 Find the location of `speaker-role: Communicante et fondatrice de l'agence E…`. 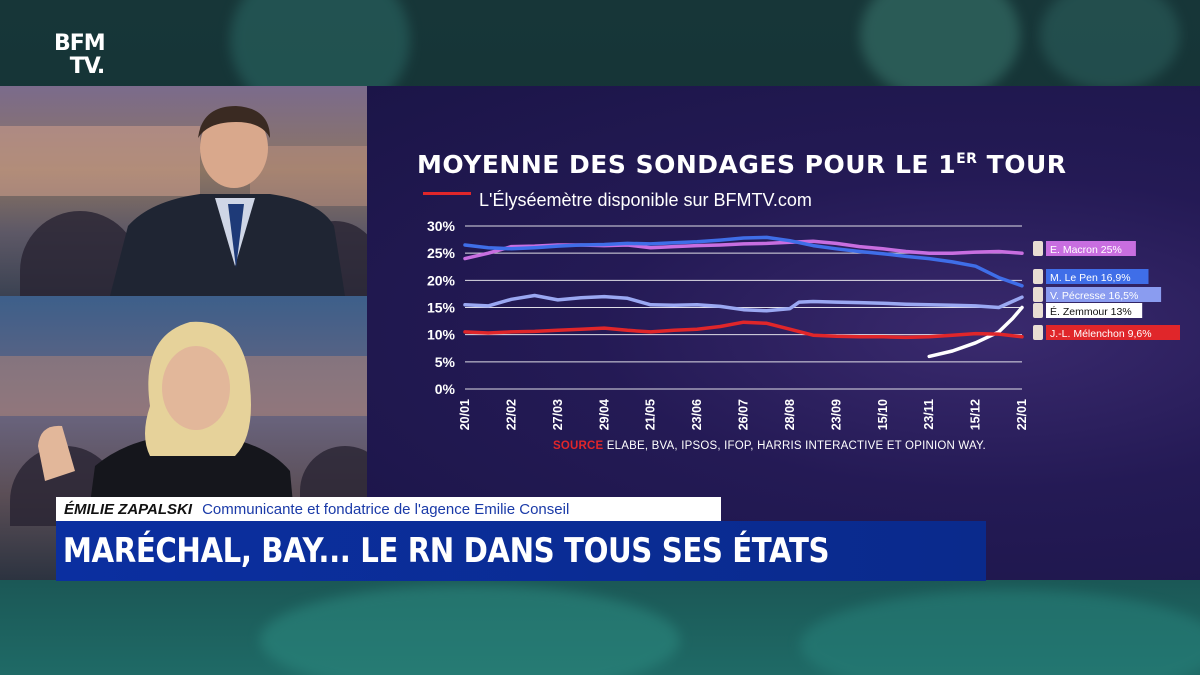

speaker-role: Communicante et fondatrice de l'agence E… is located at coordinates (386, 509).